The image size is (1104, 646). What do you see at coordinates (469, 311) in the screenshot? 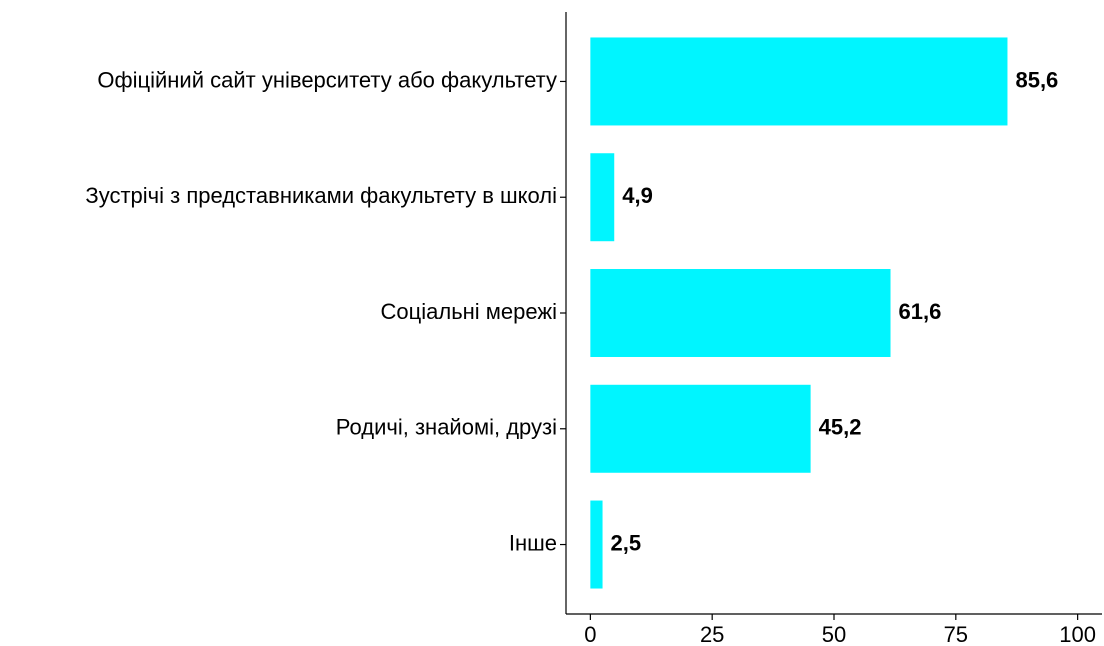
I see `y-tick-label: Соціальні мережі` at bounding box center [469, 311].